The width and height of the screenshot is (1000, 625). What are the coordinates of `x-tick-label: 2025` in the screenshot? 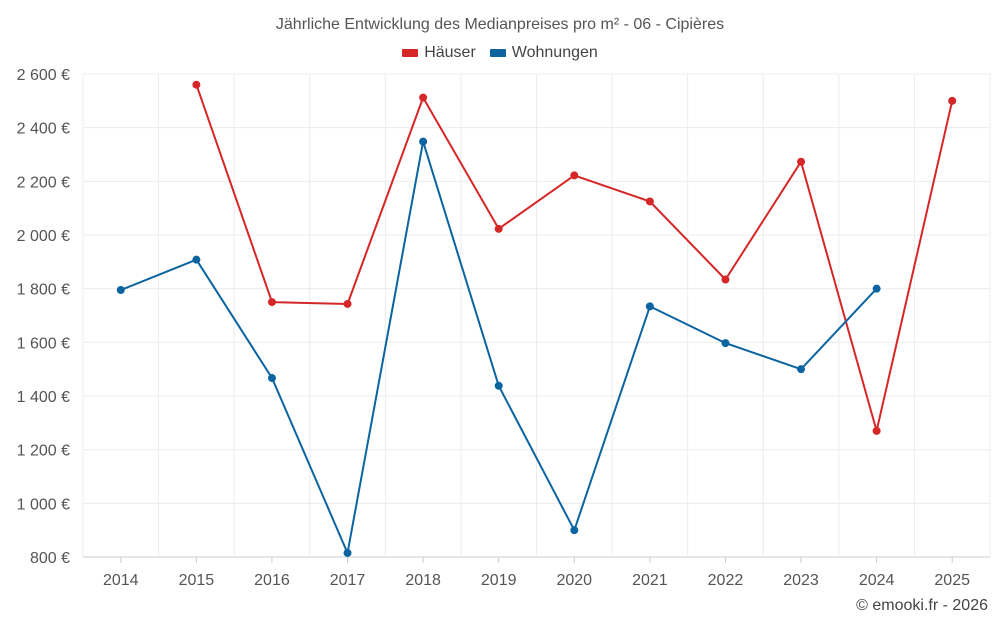 It's located at (952, 580).